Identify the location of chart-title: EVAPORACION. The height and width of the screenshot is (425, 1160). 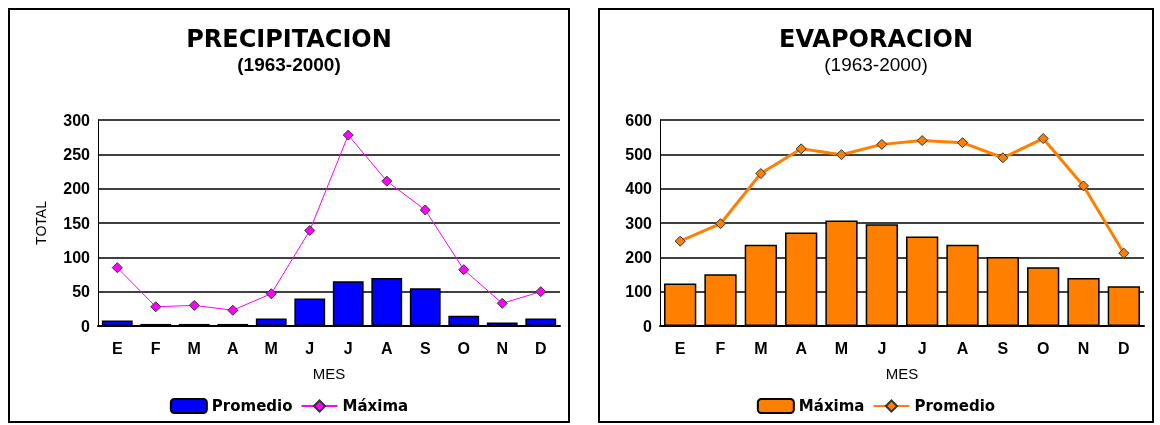
(876, 39).